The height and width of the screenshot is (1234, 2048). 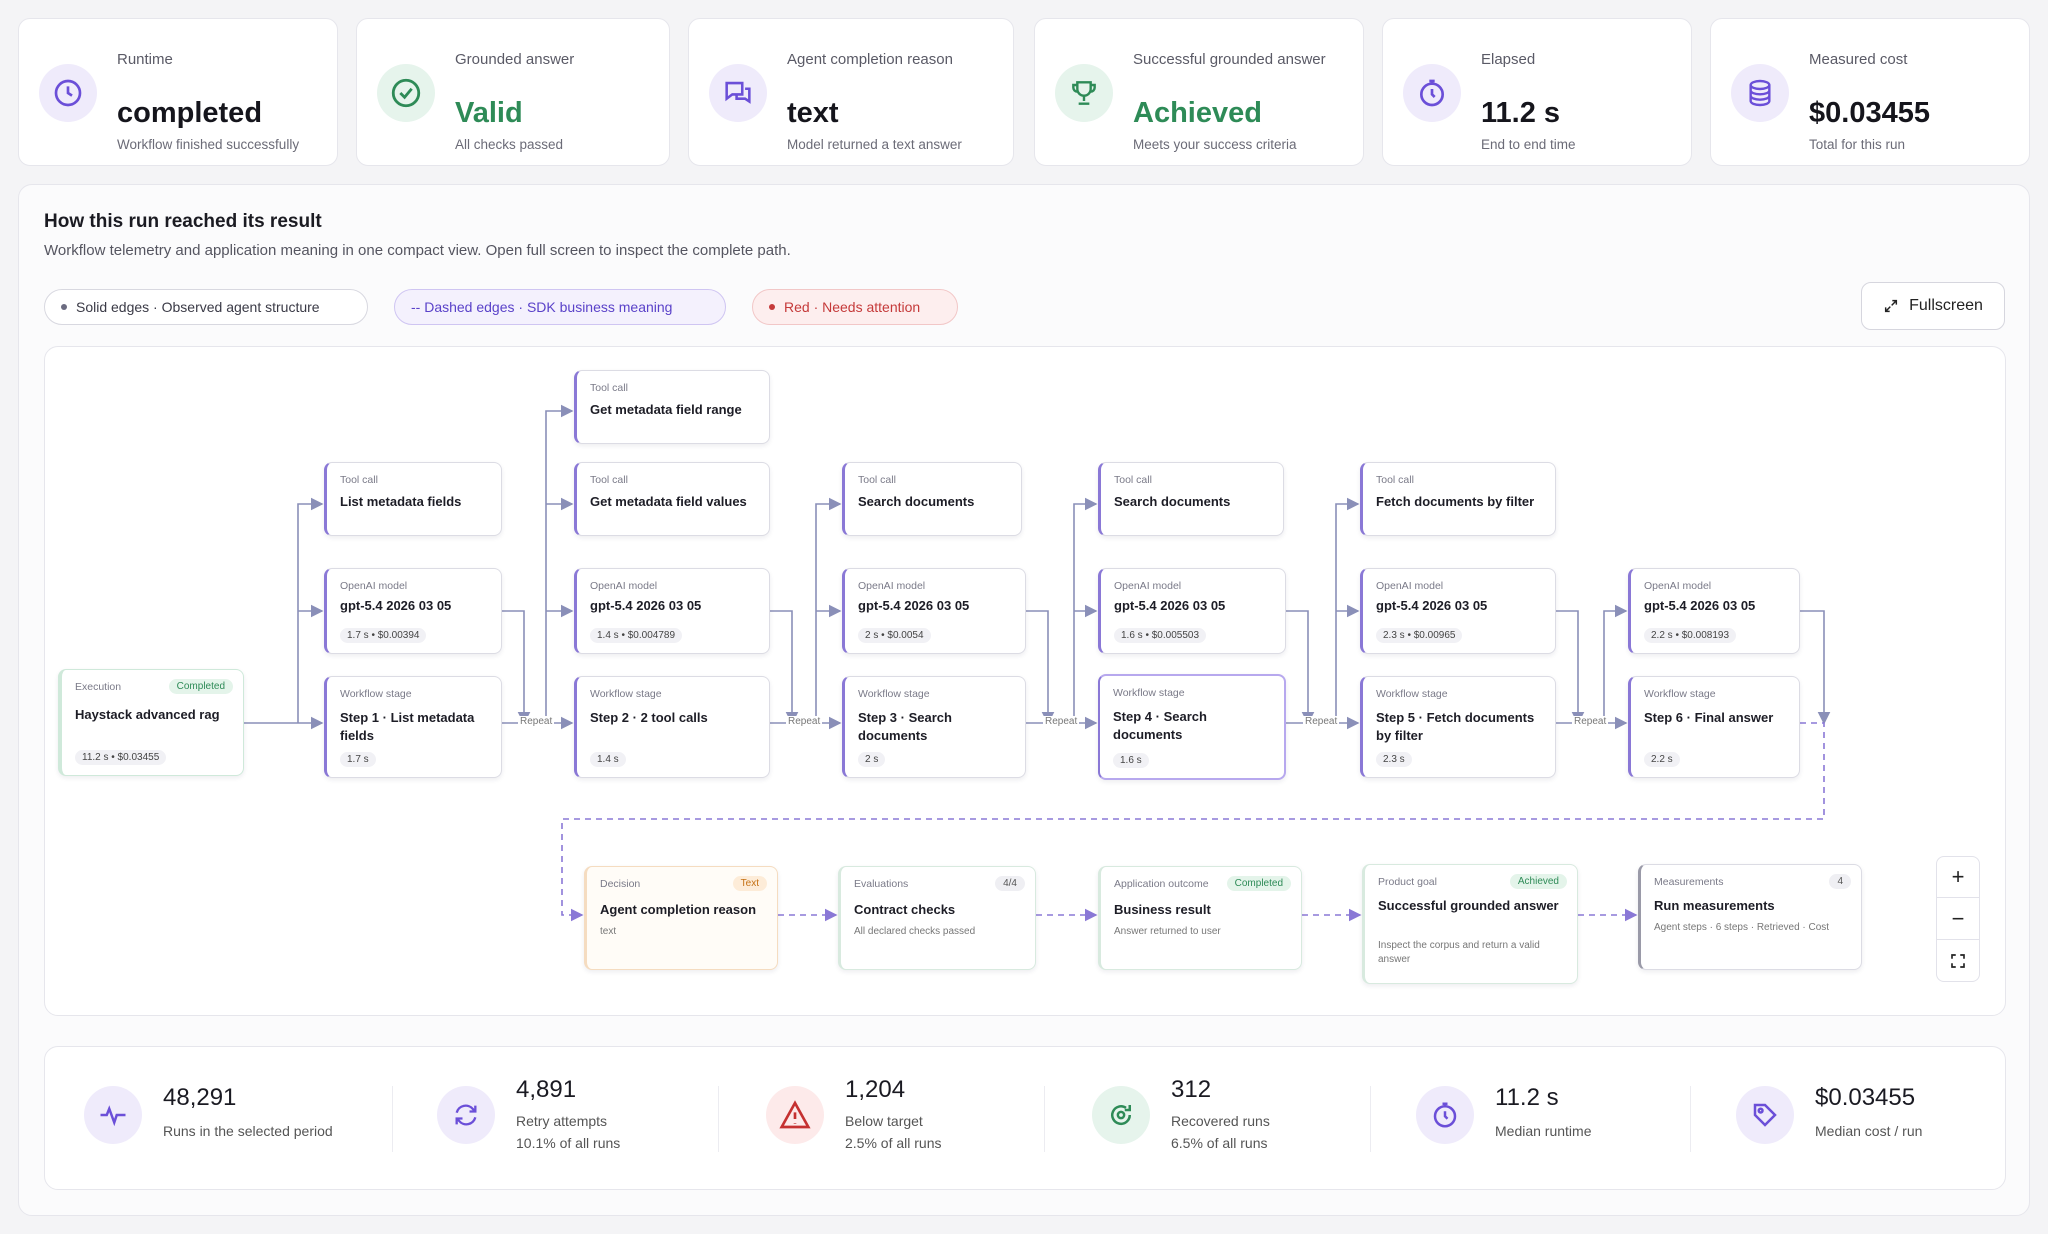 I want to click on legend-red-label: Red · Needs attention, so click(x=852, y=307).